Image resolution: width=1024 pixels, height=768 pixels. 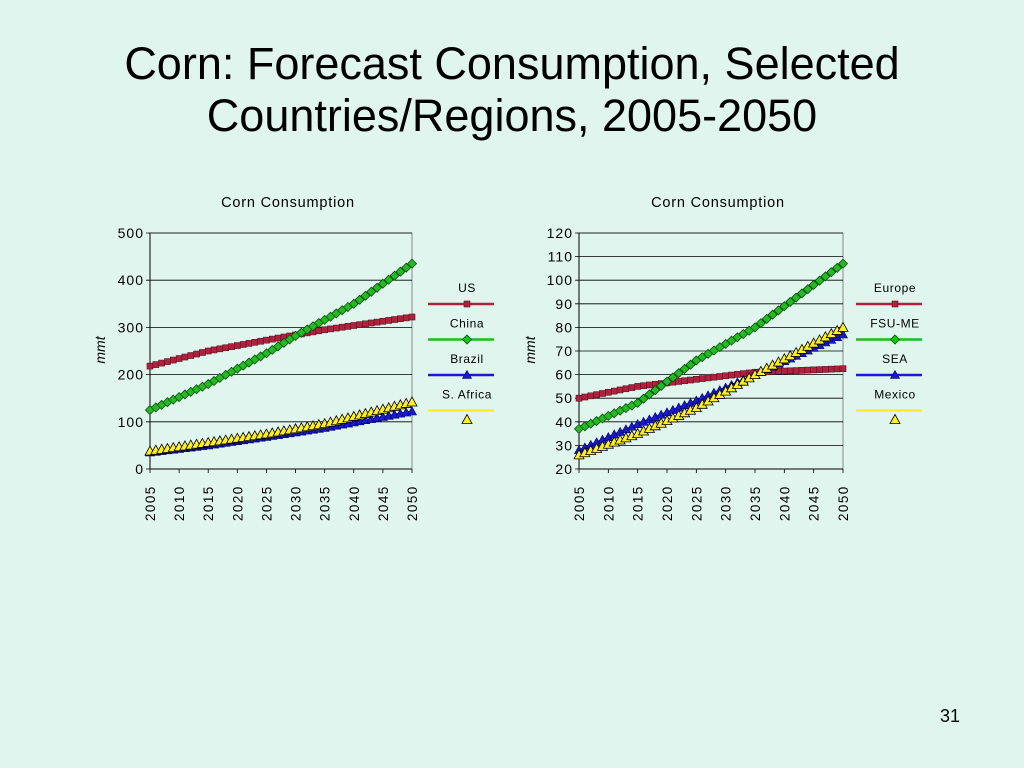 I want to click on series-europe, so click(x=711, y=383).